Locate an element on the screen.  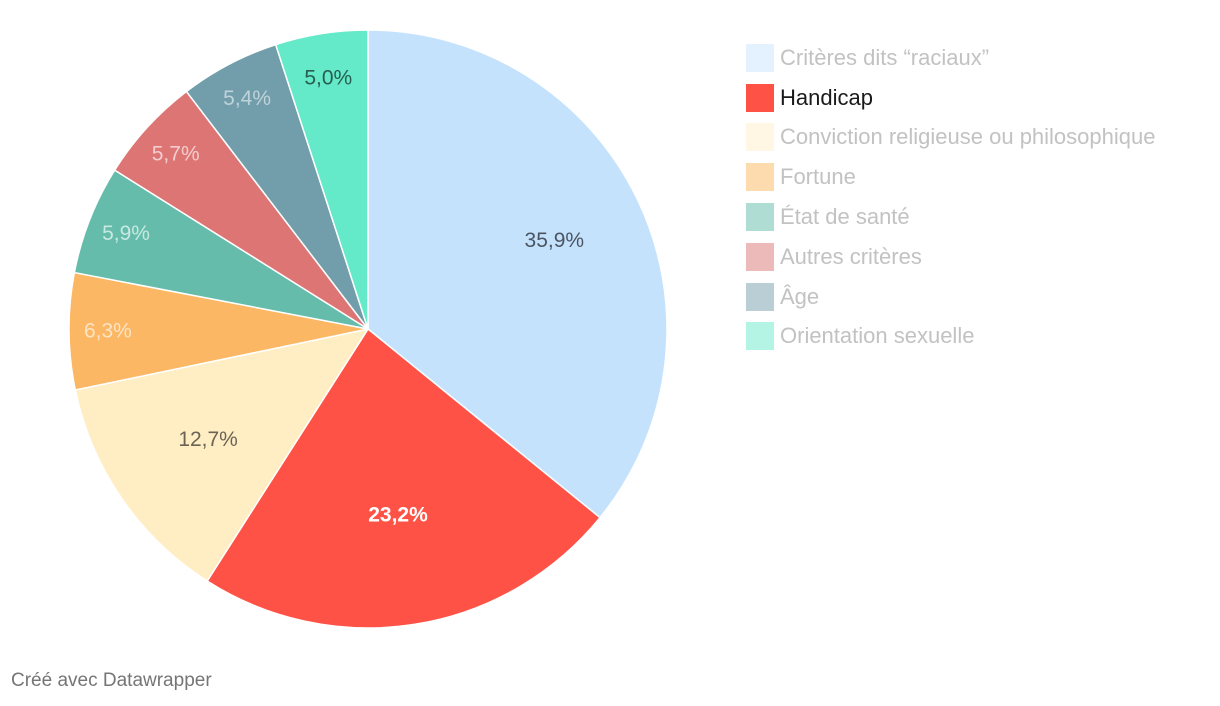
legend-label: Critères dits “raciaux” is located at coordinates (885, 57).